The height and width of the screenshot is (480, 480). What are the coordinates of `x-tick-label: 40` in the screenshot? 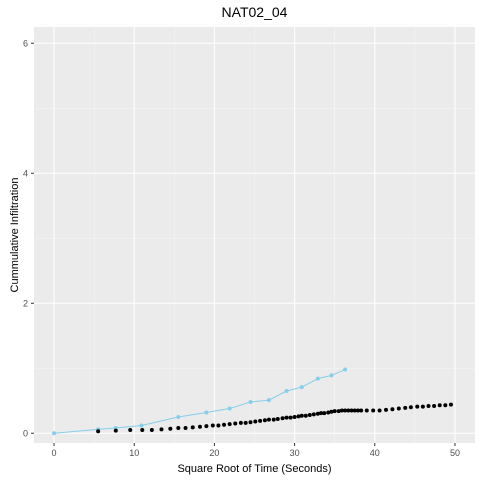 It's located at (375, 453).